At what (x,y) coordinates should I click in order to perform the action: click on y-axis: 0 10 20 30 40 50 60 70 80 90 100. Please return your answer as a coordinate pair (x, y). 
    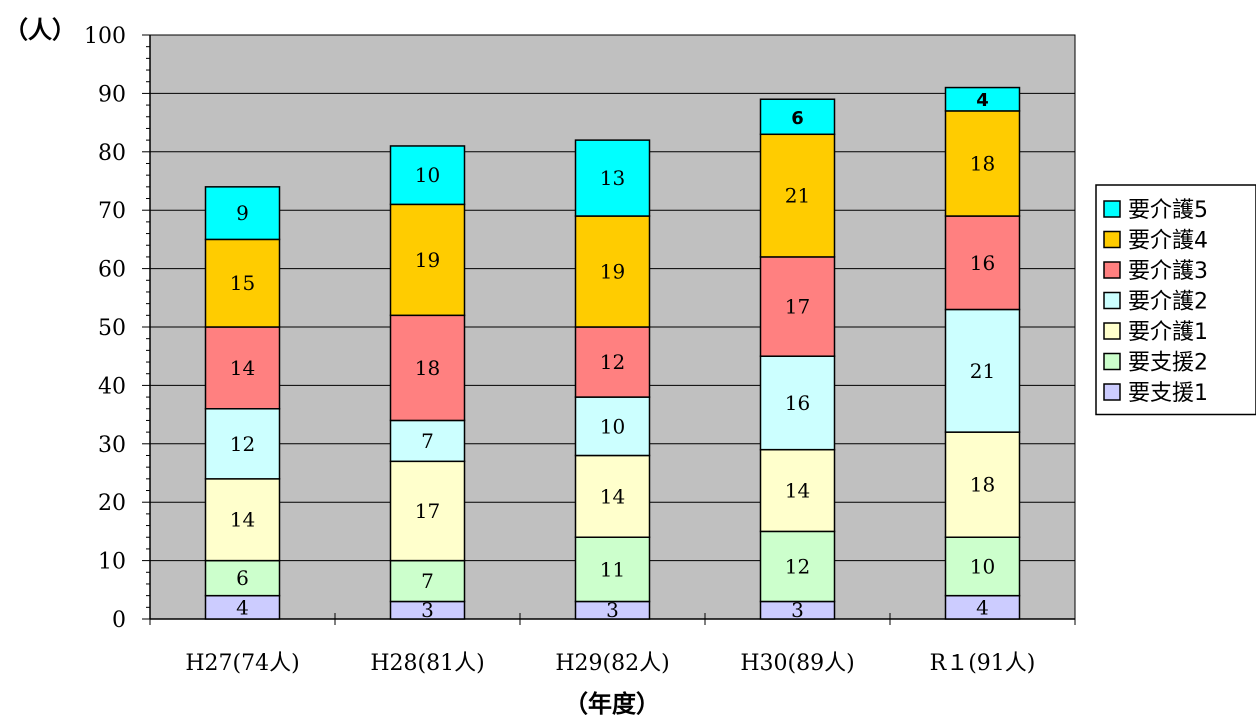
    Looking at the image, I should click on (117, 328).